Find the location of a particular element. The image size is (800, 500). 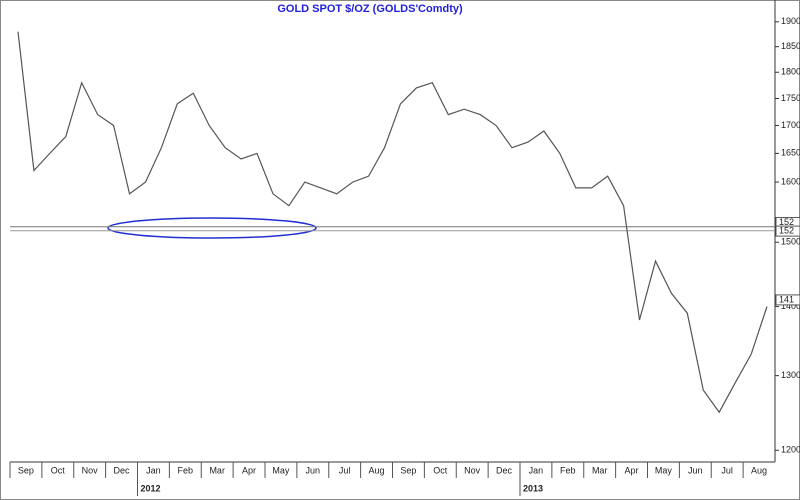

price-label: 141 is located at coordinates (786, 299).